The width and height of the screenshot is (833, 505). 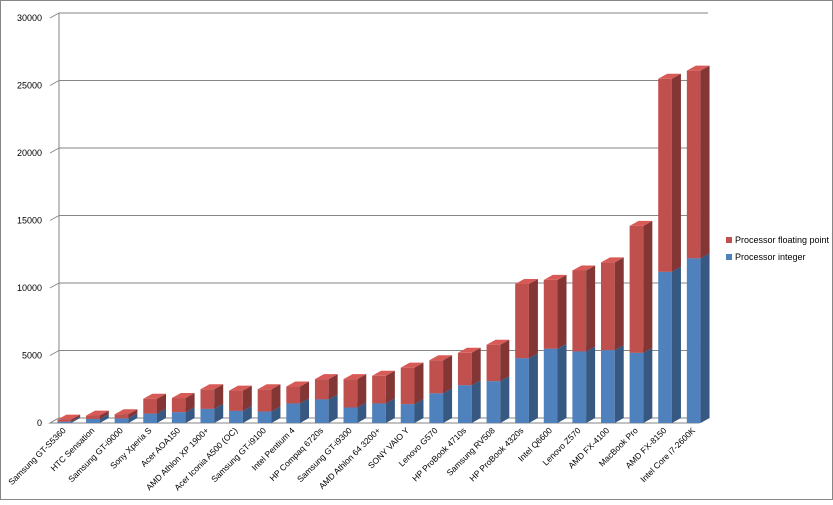 I want to click on y-tick-label: 20000, so click(x=29, y=153).